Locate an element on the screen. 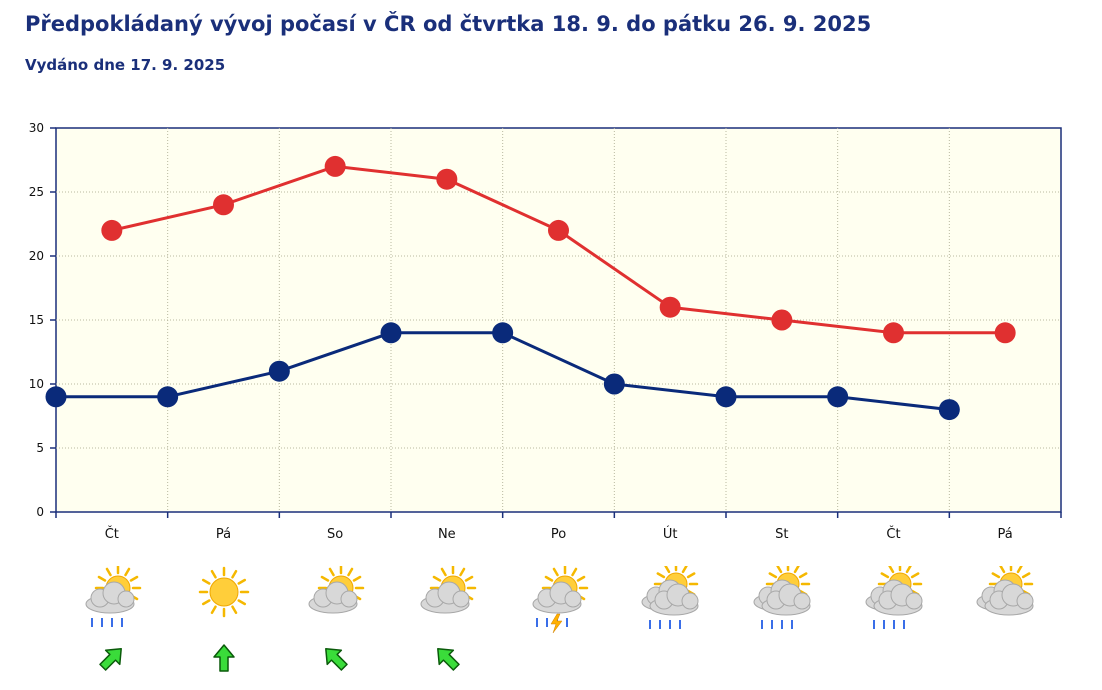 The width and height of the screenshot is (1102, 690). x-tick-label: So is located at coordinates (335, 534).